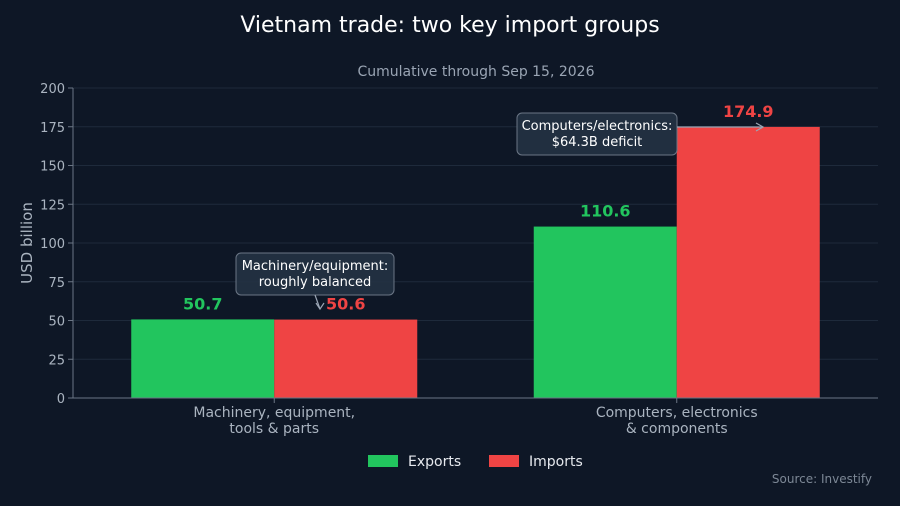  What do you see at coordinates (52, 167) in the screenshot?
I see `y-tick-label: 150` at bounding box center [52, 167].